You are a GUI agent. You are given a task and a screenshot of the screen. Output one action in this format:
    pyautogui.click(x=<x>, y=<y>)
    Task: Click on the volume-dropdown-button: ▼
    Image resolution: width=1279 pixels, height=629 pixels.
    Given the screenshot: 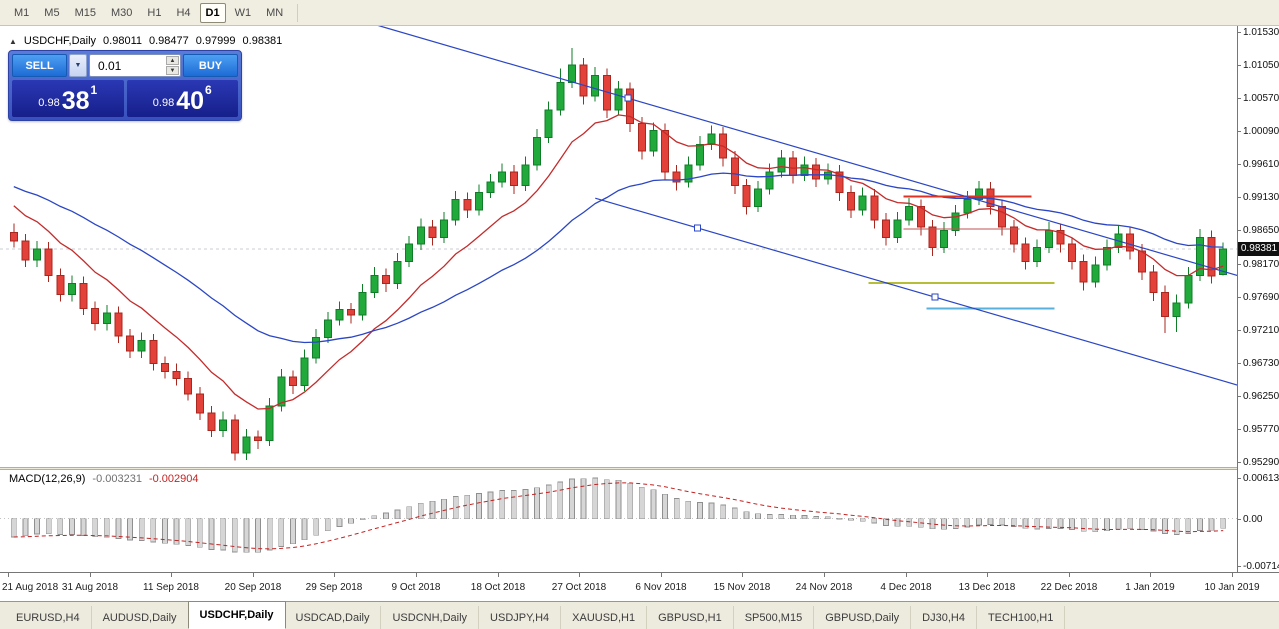 What is the action you would take?
    pyautogui.click(x=78, y=65)
    